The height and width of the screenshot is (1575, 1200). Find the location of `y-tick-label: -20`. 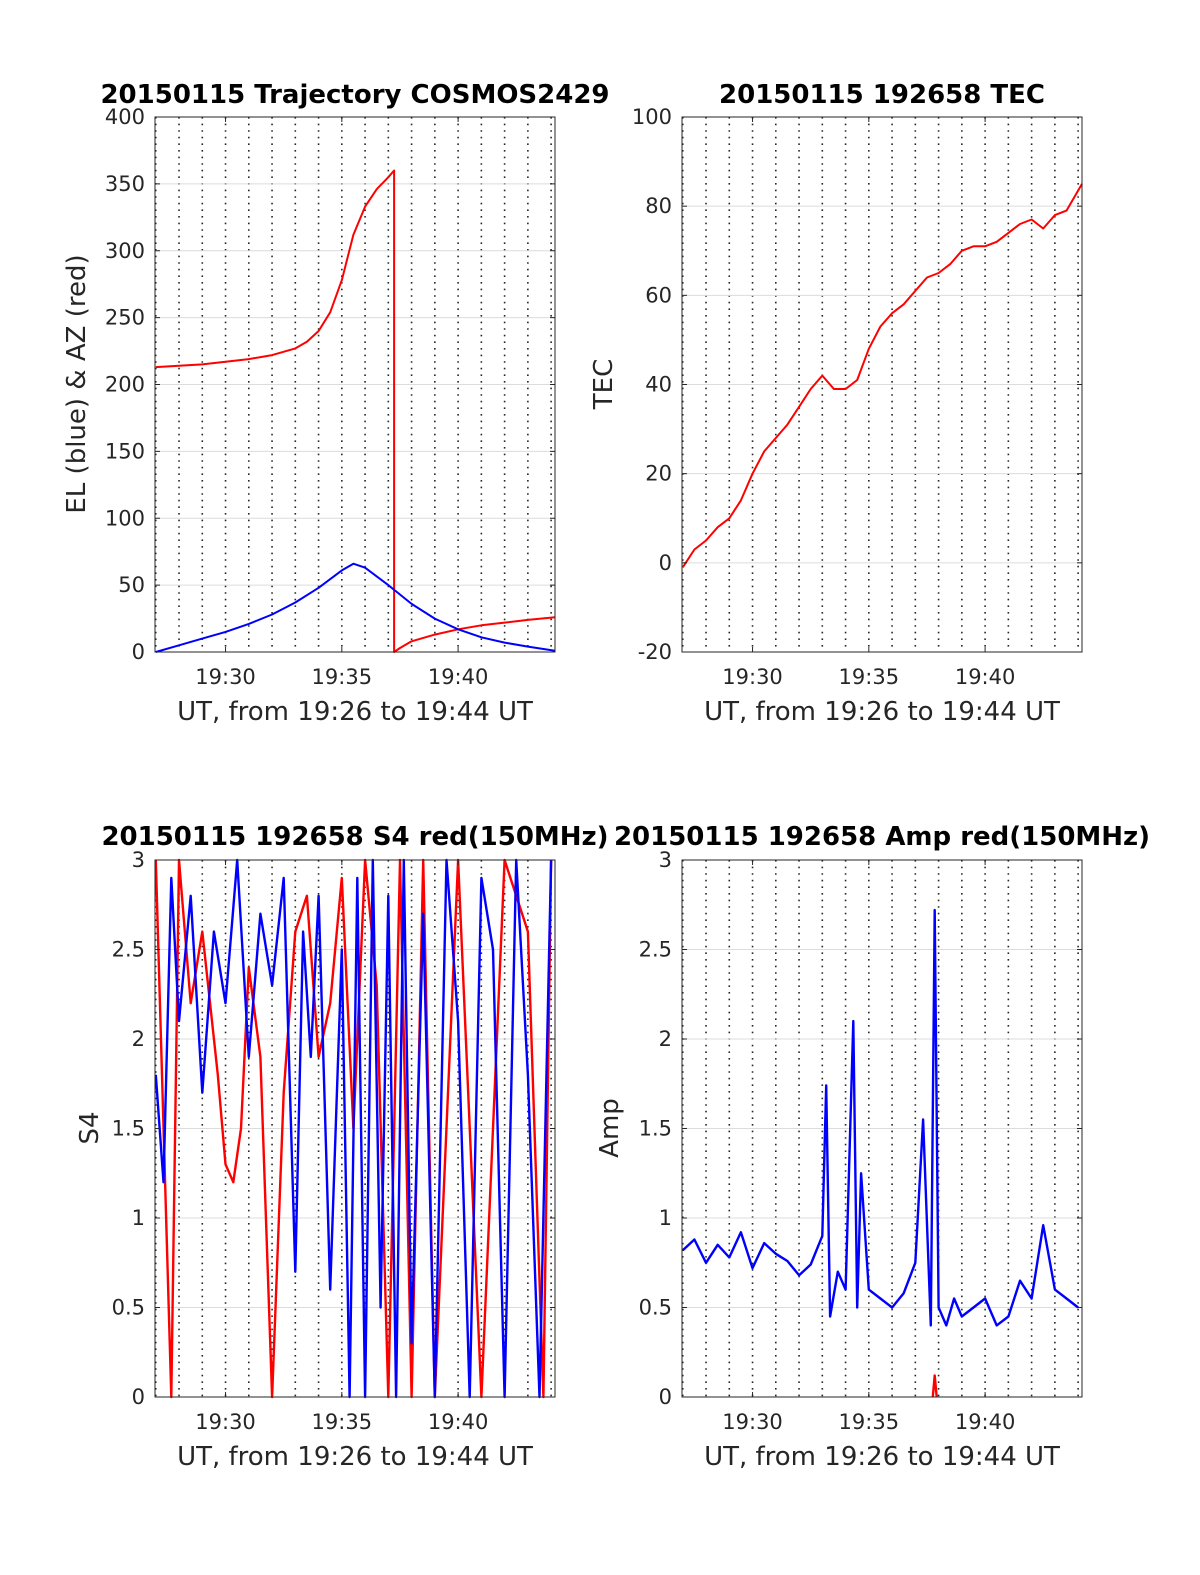

y-tick-label: -20 is located at coordinates (655, 652).